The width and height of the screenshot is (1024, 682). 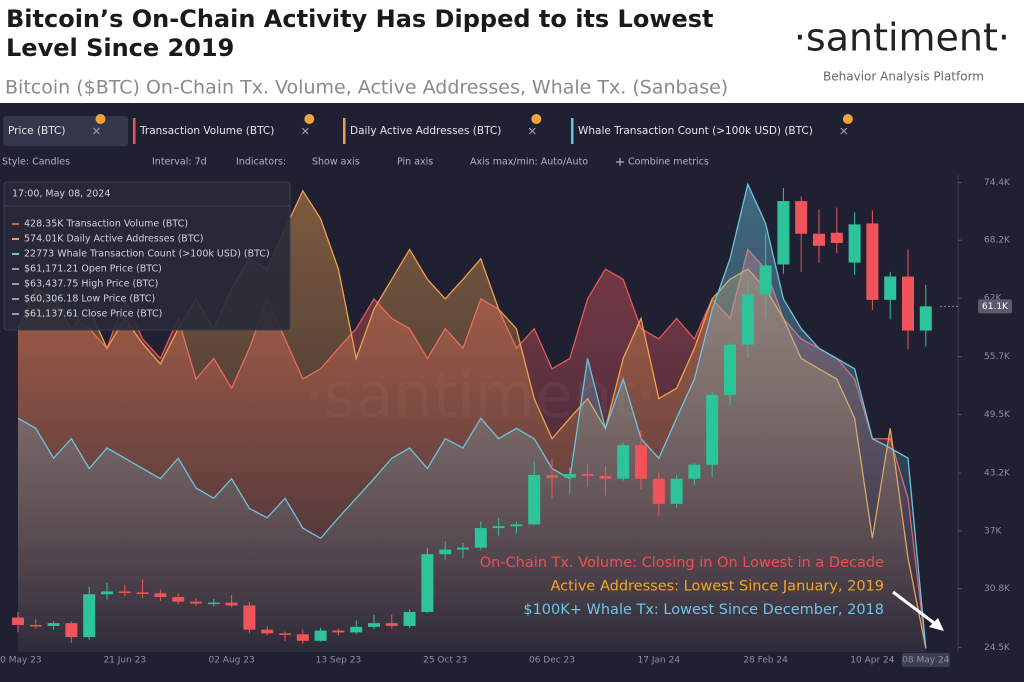 I want to click on tab-active, so click(x=65, y=131).